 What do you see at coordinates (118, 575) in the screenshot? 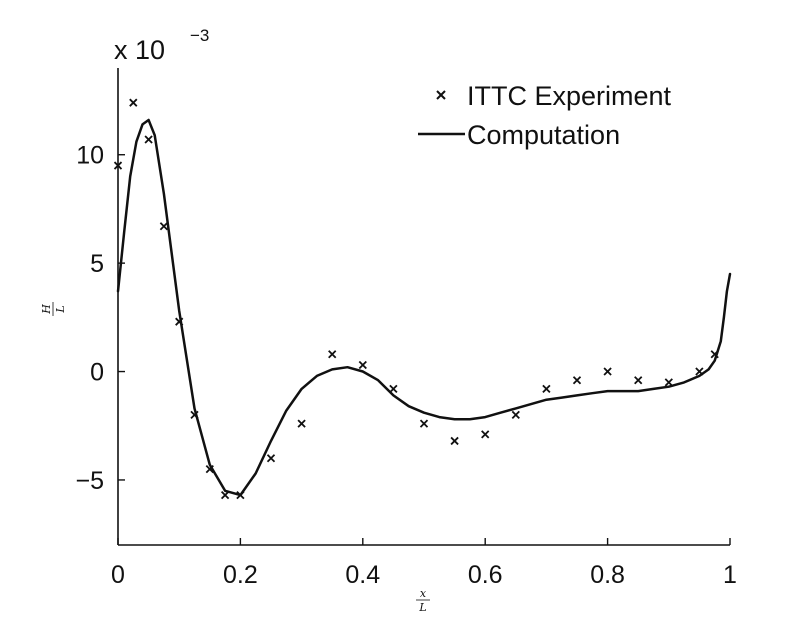
I see `x-tick-label: 0` at bounding box center [118, 575].